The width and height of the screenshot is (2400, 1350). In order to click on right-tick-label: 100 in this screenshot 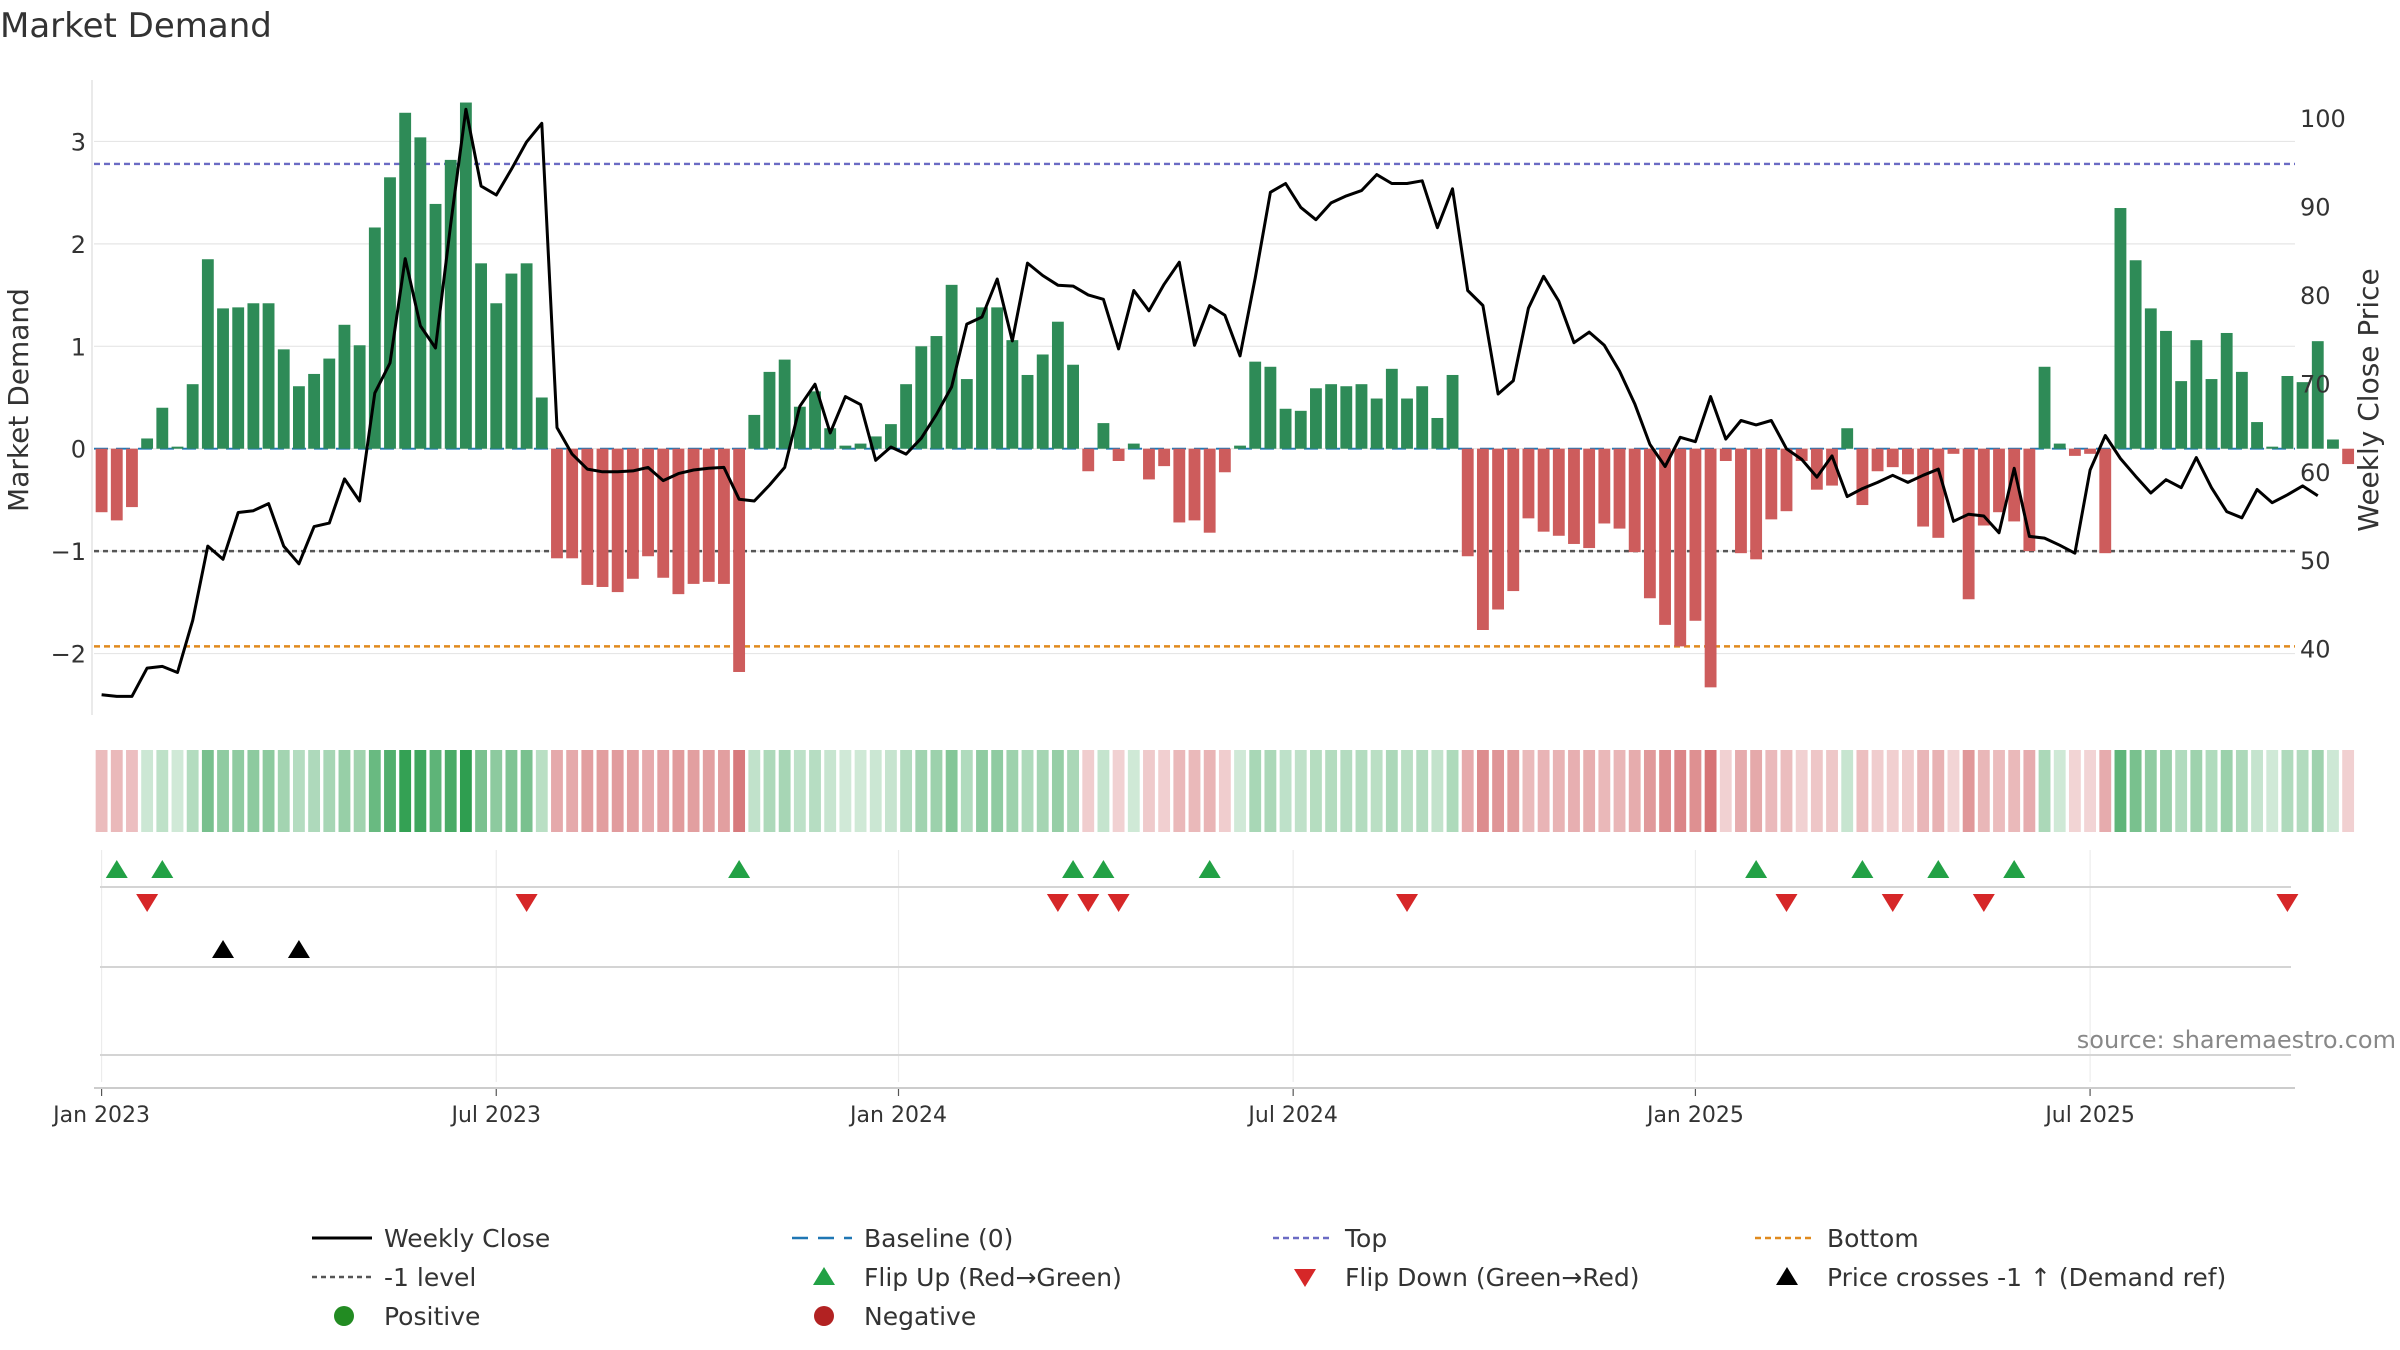, I will do `click(2323, 119)`.